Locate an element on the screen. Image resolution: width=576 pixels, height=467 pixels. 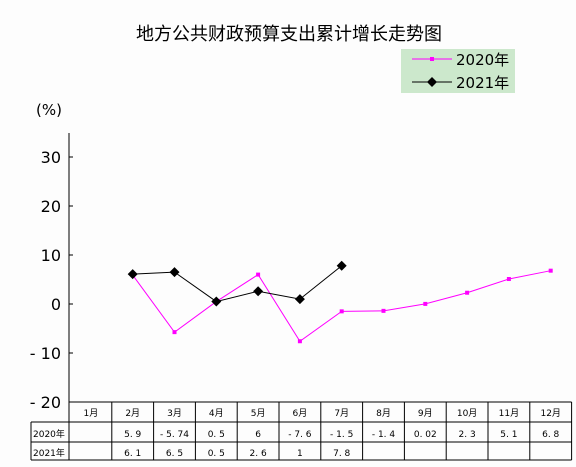
x-tick-label: 8月 is located at coordinates (383, 413).